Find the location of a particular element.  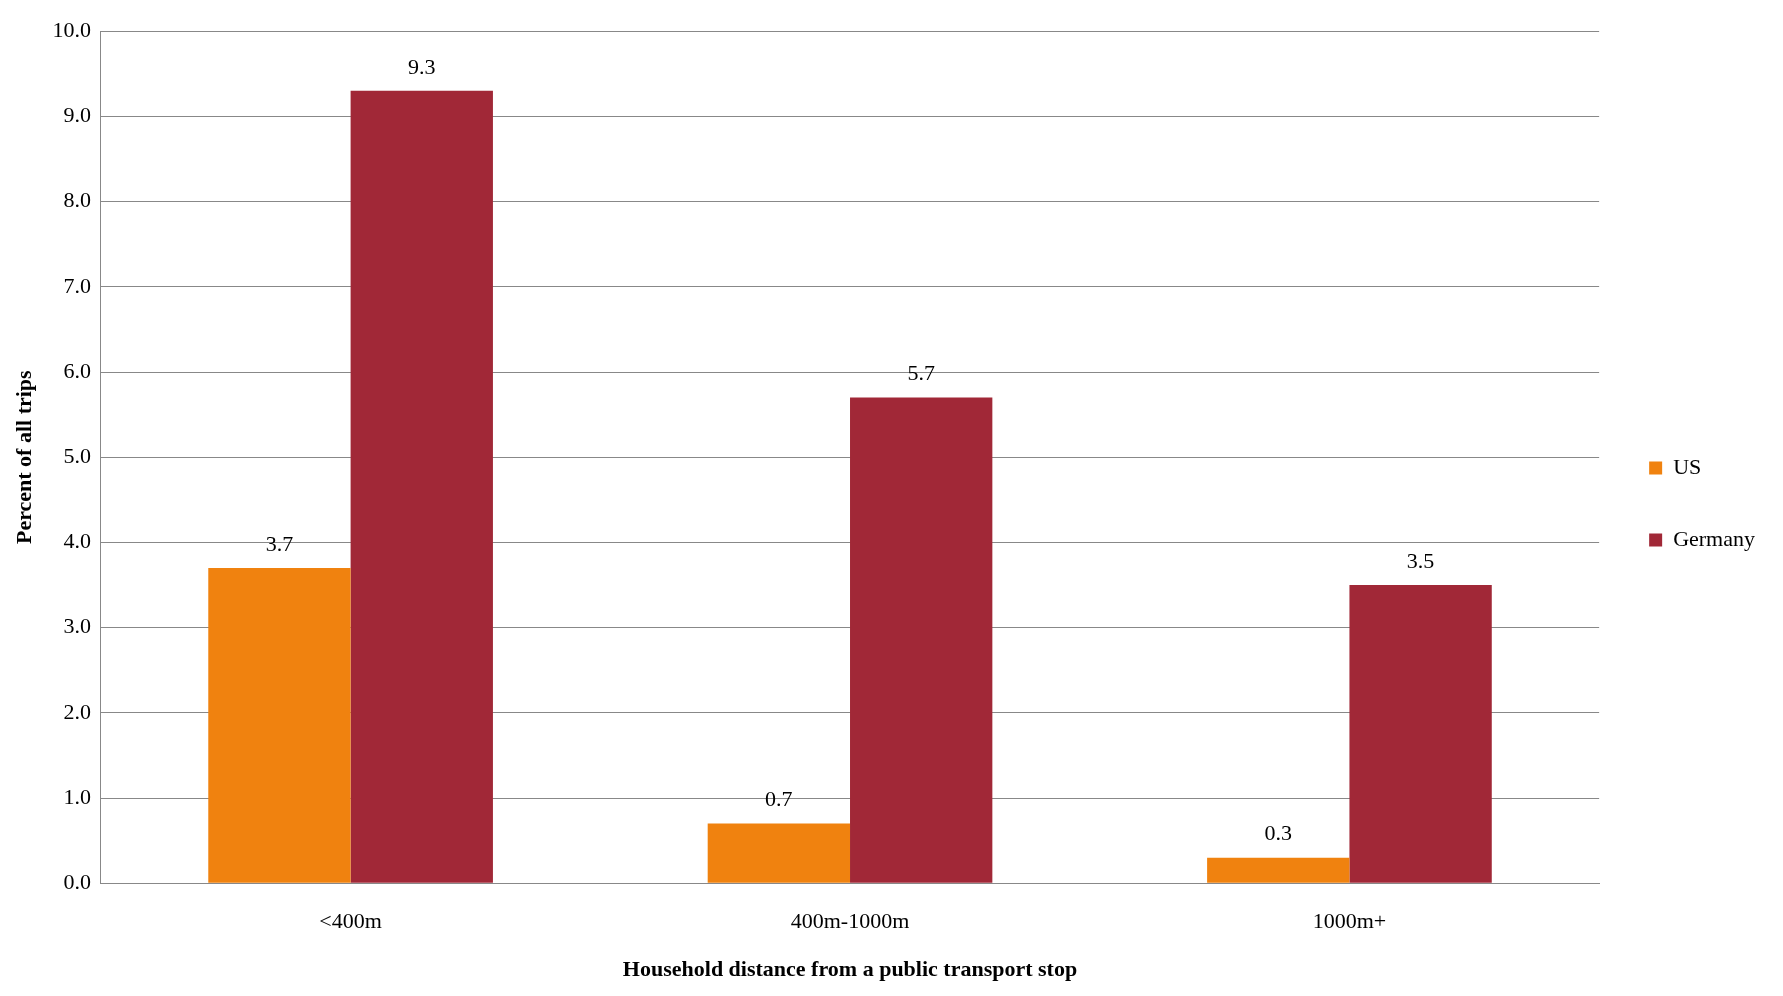

data-label: 9.3 is located at coordinates (422, 66).